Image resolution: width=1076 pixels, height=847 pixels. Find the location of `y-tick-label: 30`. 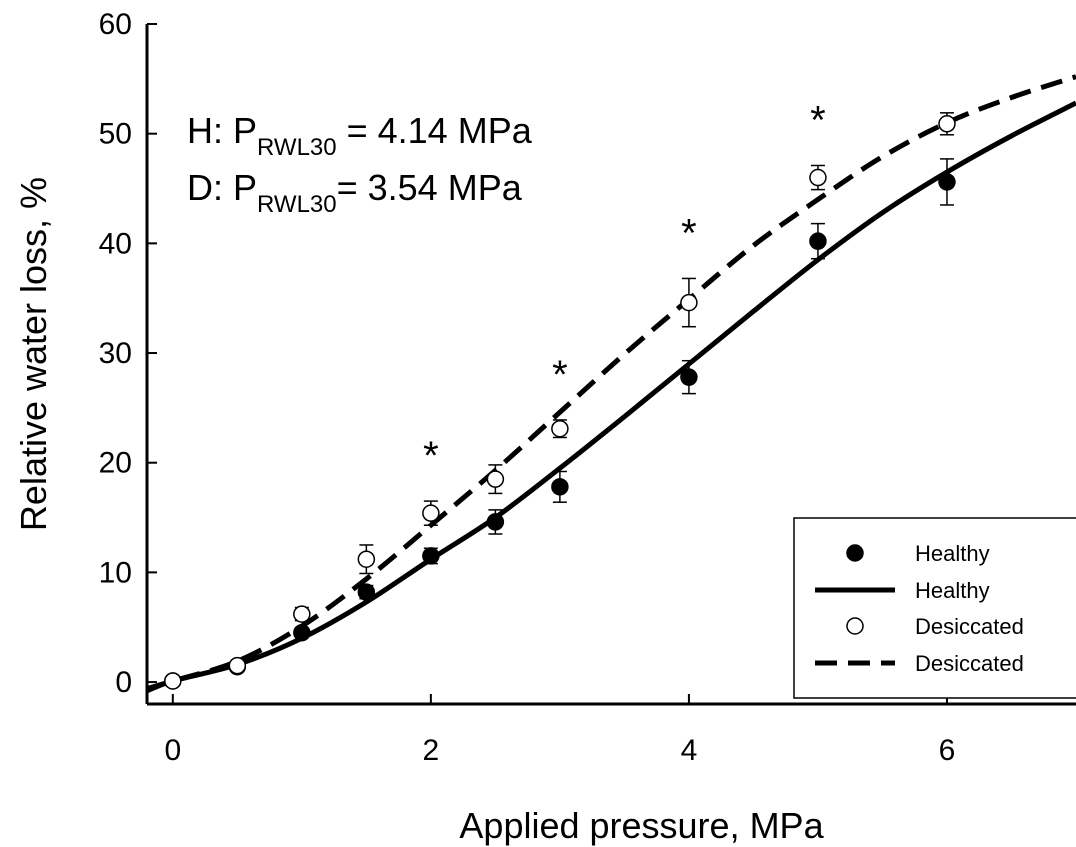

y-tick-label: 30 is located at coordinates (115, 353).